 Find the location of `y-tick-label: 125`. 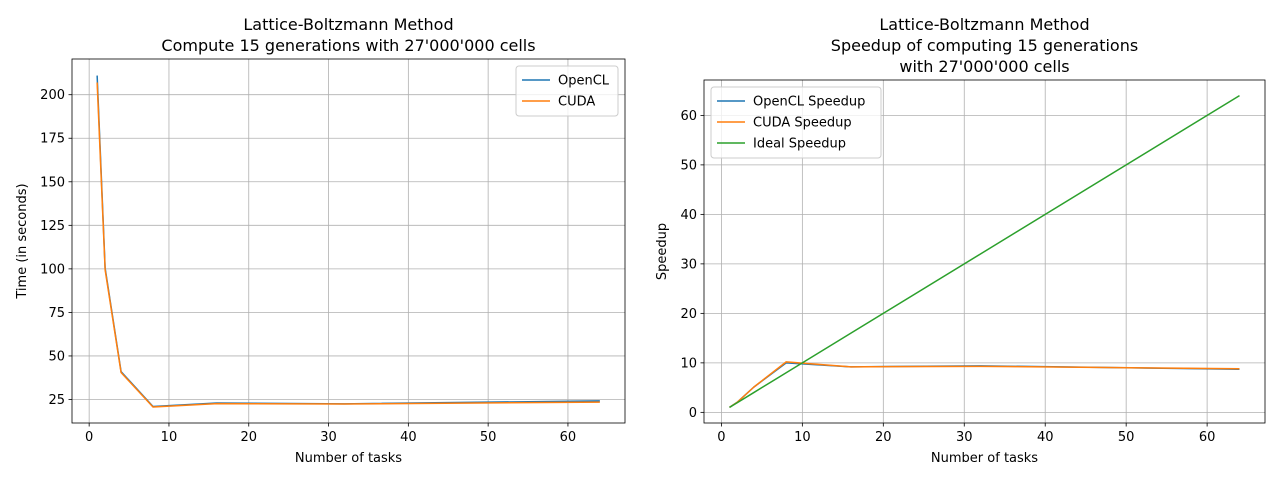

y-tick-label: 125 is located at coordinates (52, 226).